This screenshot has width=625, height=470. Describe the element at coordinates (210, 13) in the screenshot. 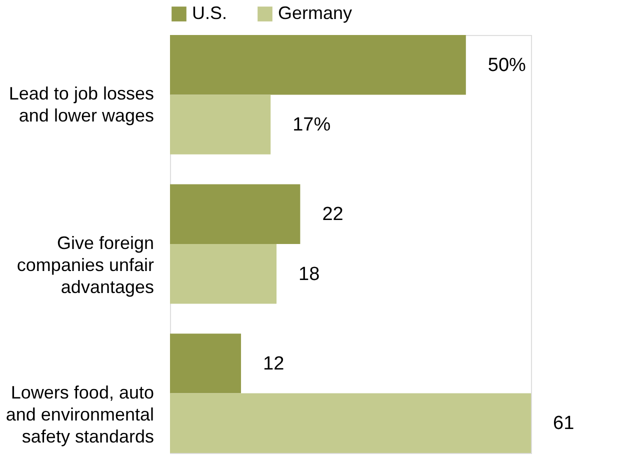

I see `legend-label: U.S.` at that location.